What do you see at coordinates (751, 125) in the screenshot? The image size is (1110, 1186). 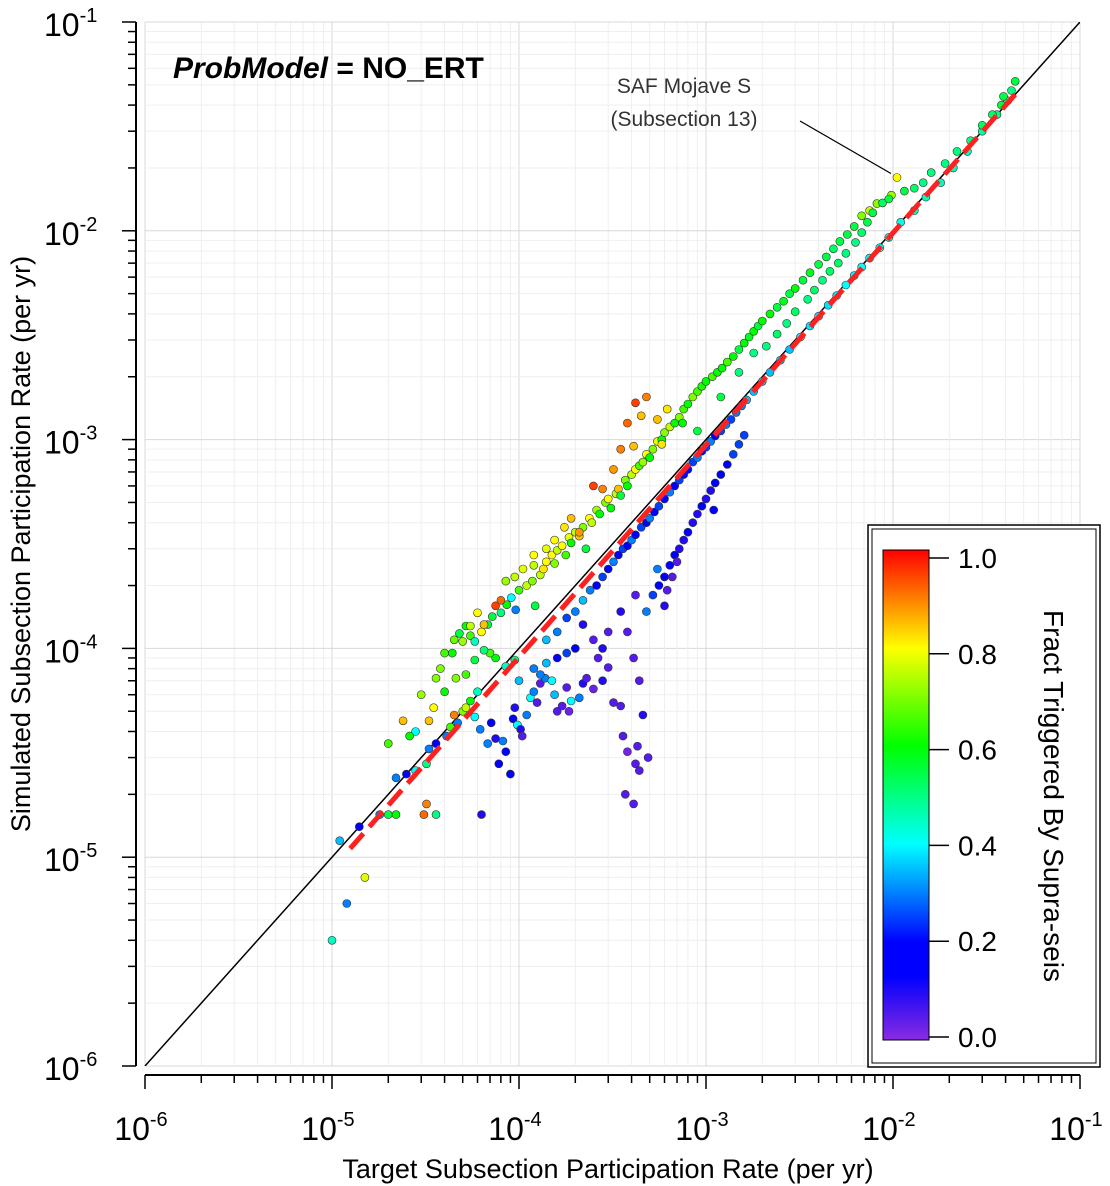 I see `annotation: SAF Mojave S (Subsection 13)` at bounding box center [751, 125].